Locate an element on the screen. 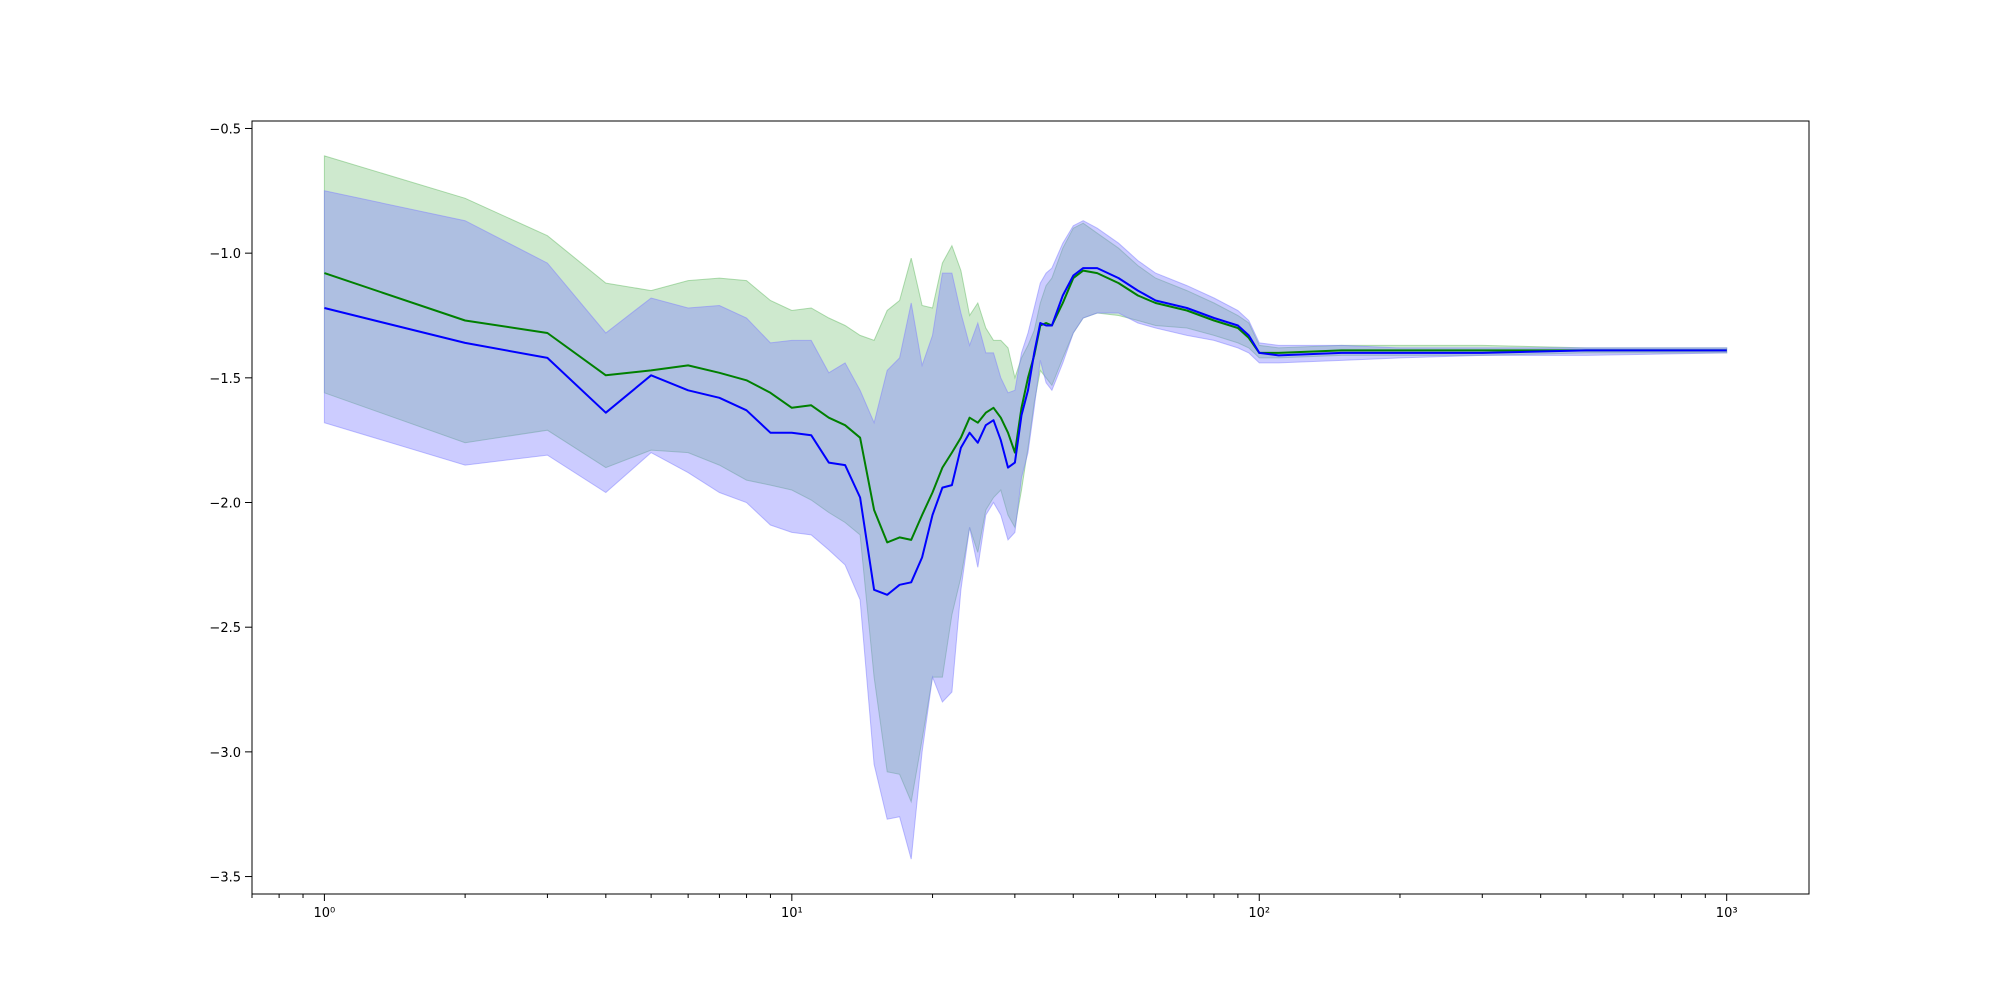 The image size is (2000, 1000). x-axis: 10⁰ 10¹ 10² 10³ is located at coordinates (994, 907).